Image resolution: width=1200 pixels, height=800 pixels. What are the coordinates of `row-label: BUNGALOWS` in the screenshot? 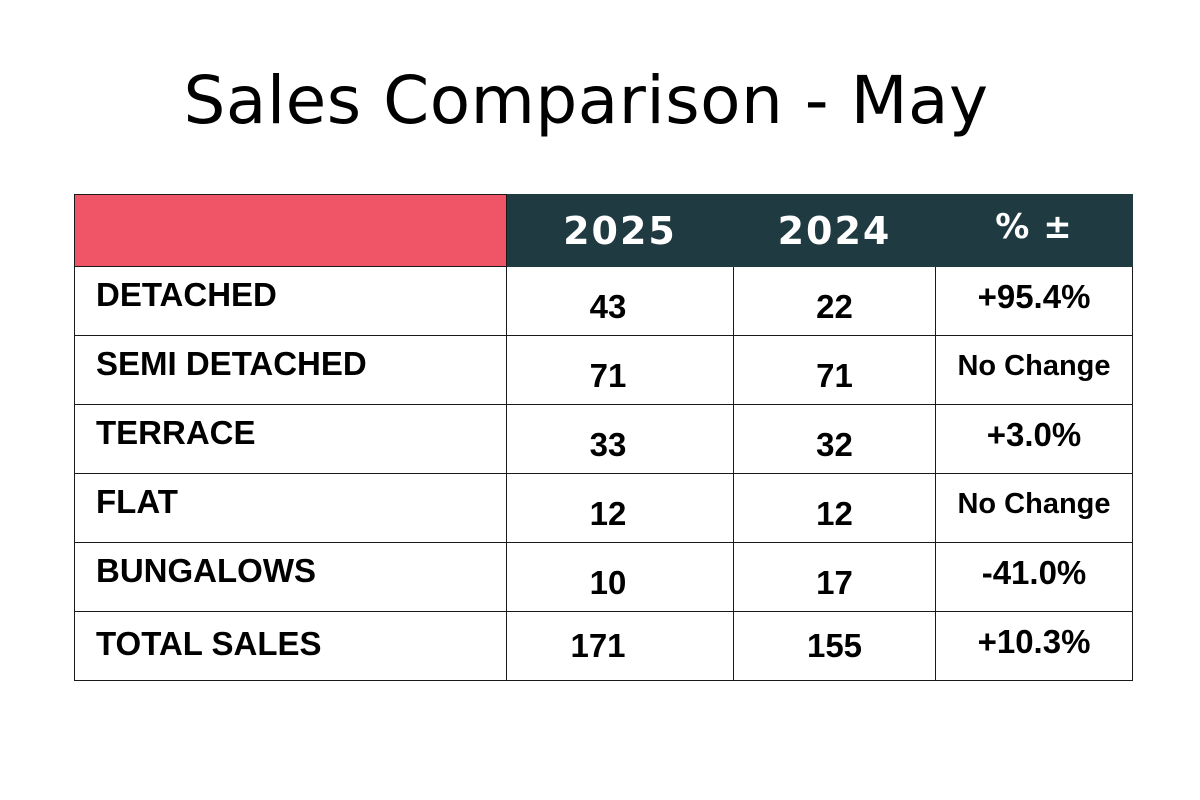 It's located at (290, 577).